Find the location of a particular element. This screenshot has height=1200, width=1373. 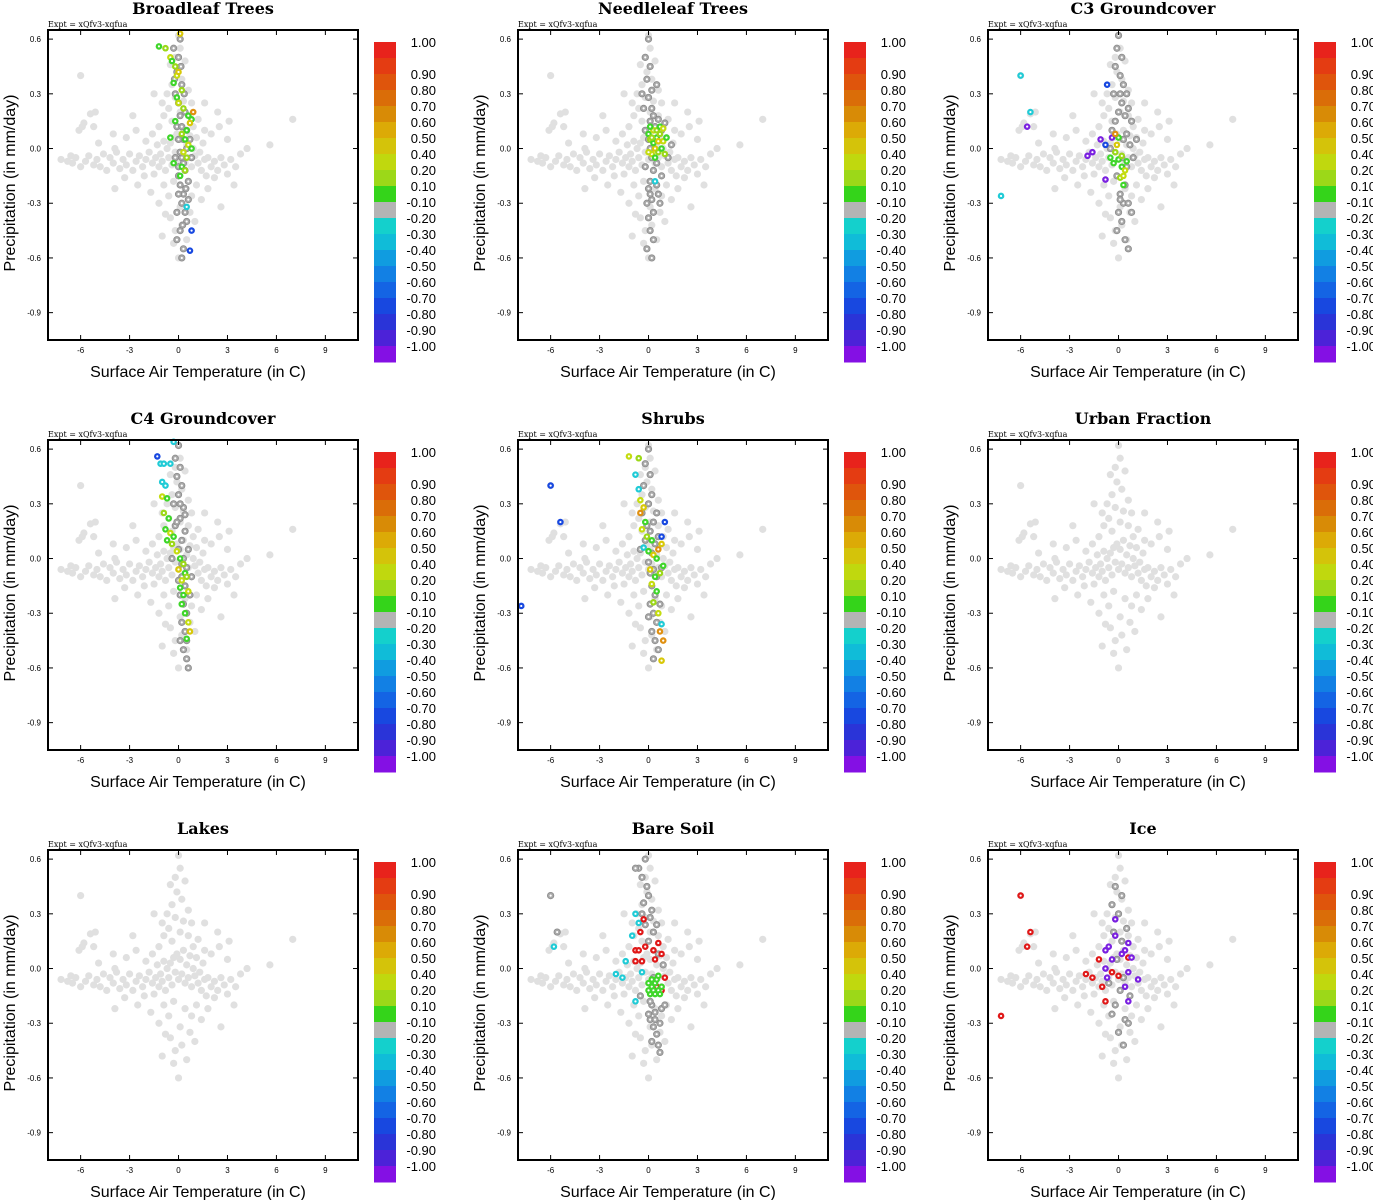

x-axis-label: Surface Air Temperature (in C) is located at coordinates (668, 782).